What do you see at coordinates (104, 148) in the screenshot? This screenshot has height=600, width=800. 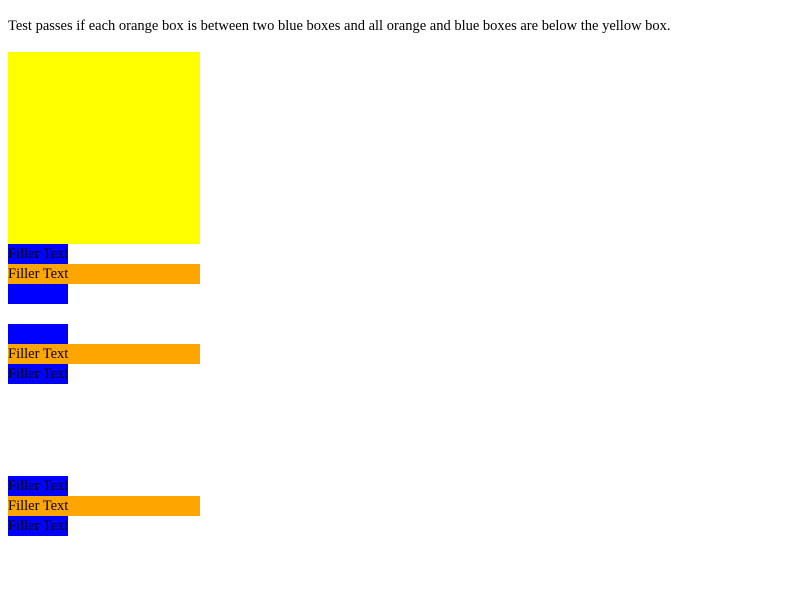 I see `yellow-box` at bounding box center [104, 148].